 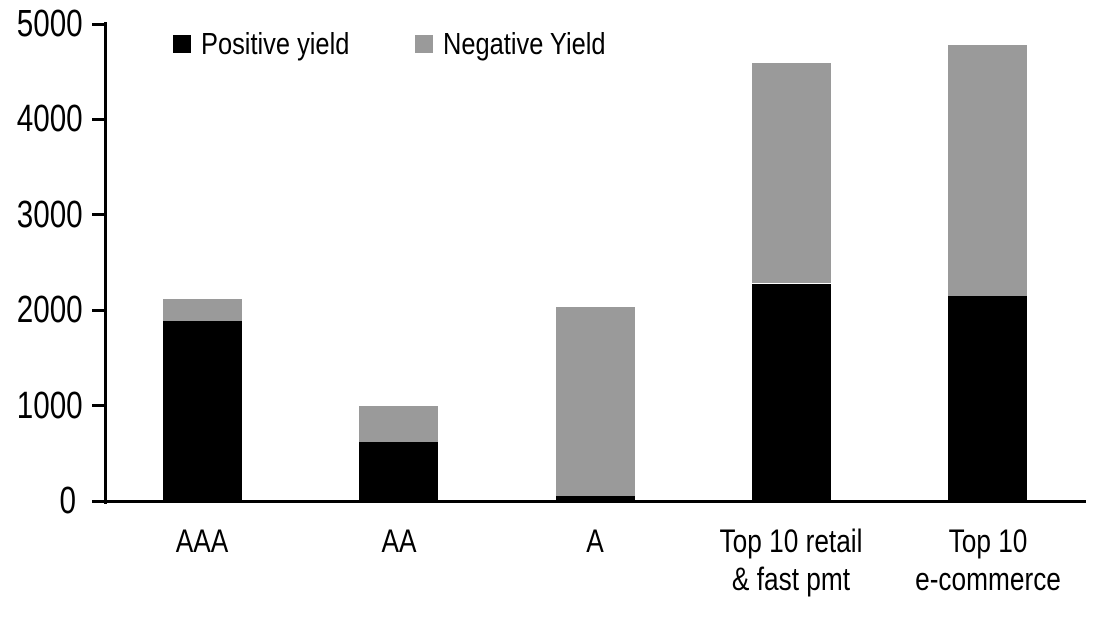 I want to click on category-label-line: e-commerce, so click(x=987, y=579).